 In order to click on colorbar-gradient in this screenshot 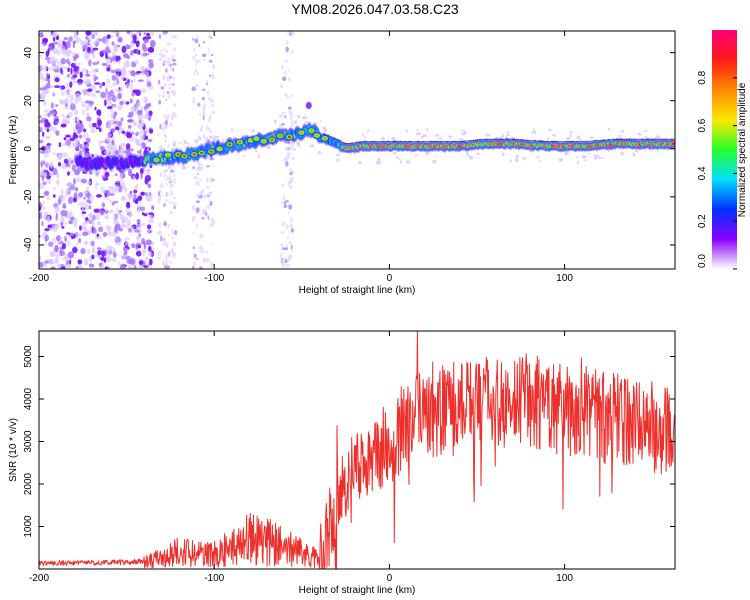, I will do `click(724, 149)`.